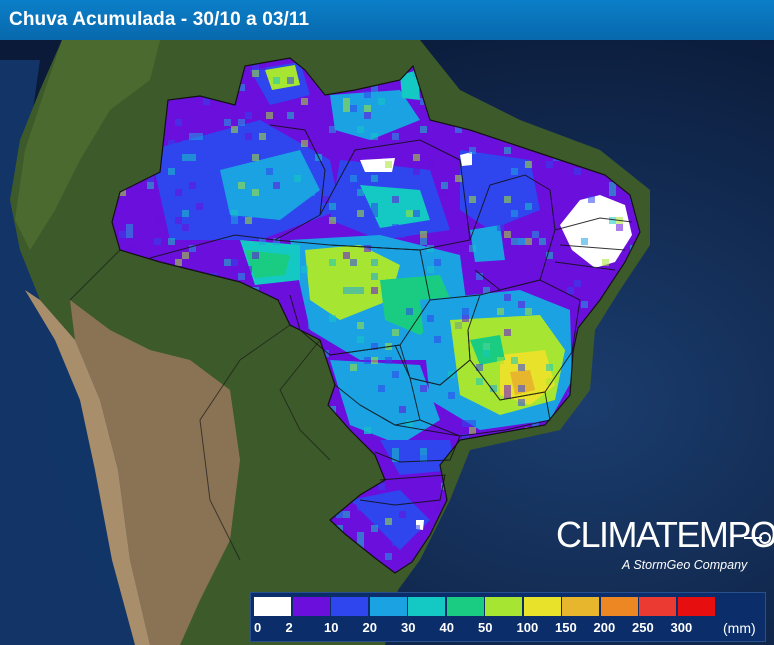 Image resolution: width=774 pixels, height=645 pixels. I want to click on rain-area-cyan, so click(375, 115).